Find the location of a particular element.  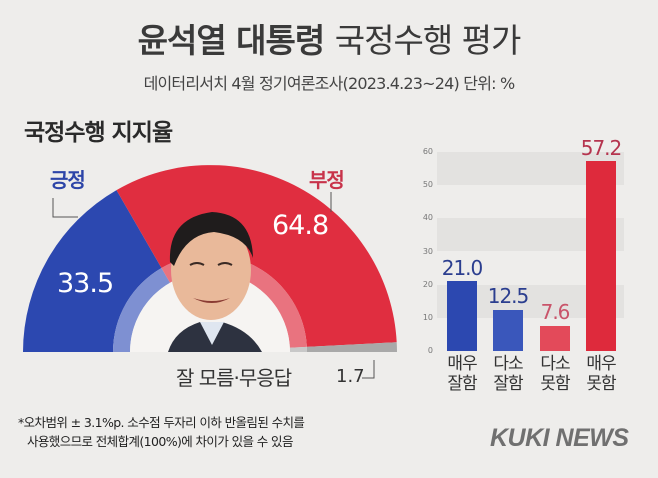

y-tick: 10 is located at coordinates (427, 317).